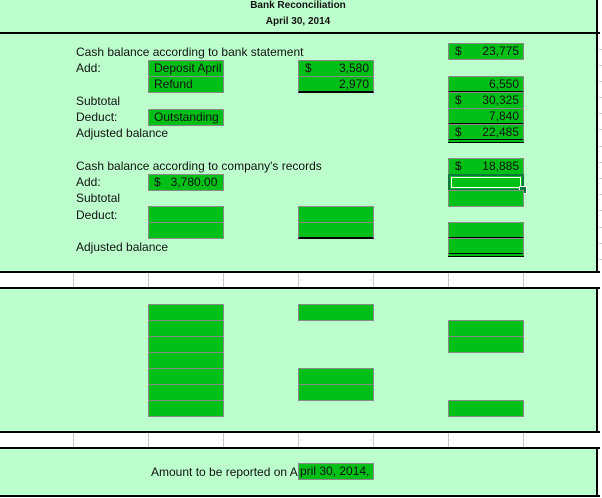  Describe the element at coordinates (122, 133) in the screenshot. I see `bank-adjusted-label: Adjusted balance` at that location.